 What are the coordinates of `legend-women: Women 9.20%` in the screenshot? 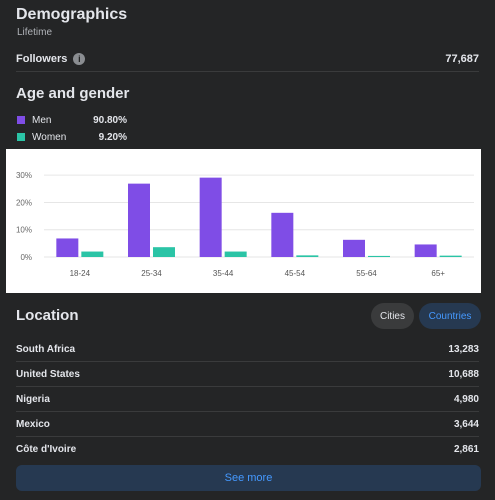 It's located at (72, 137).